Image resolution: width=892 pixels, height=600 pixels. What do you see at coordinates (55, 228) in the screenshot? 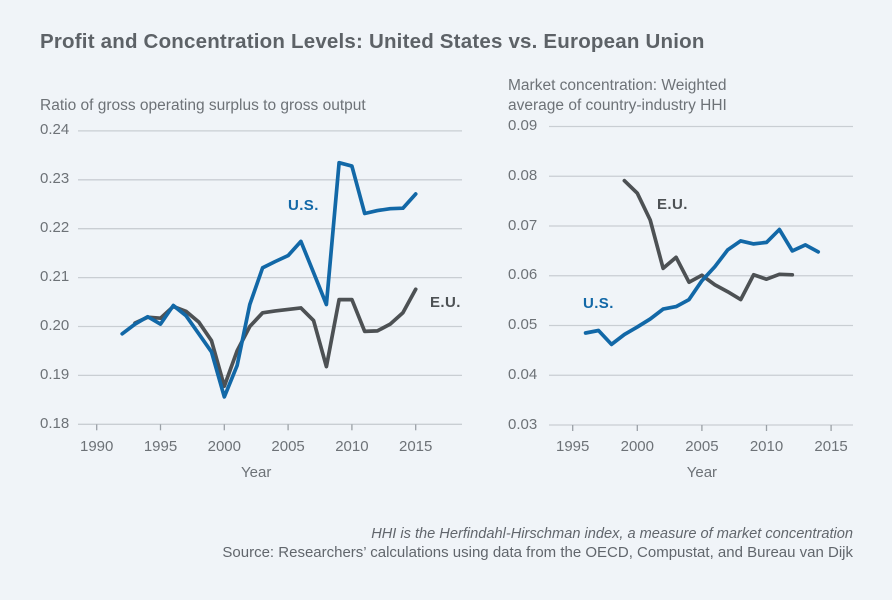
I see `left-y-tick-label: 0.22` at bounding box center [55, 228].